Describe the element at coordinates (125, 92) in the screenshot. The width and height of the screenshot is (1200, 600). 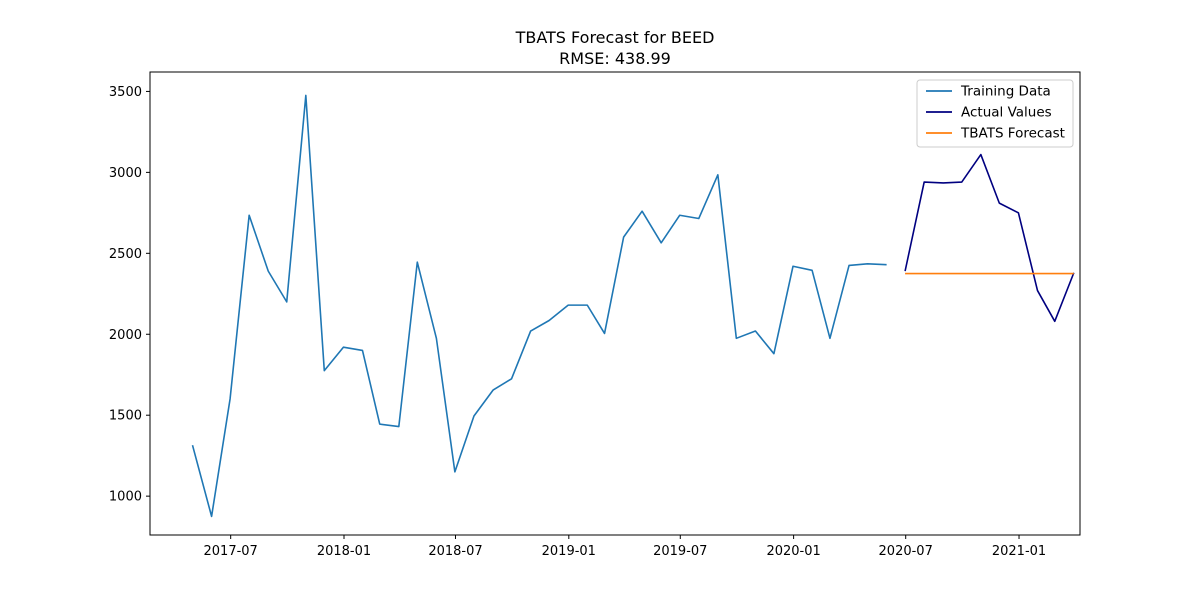
I see `y-tick-label: 3500` at that location.